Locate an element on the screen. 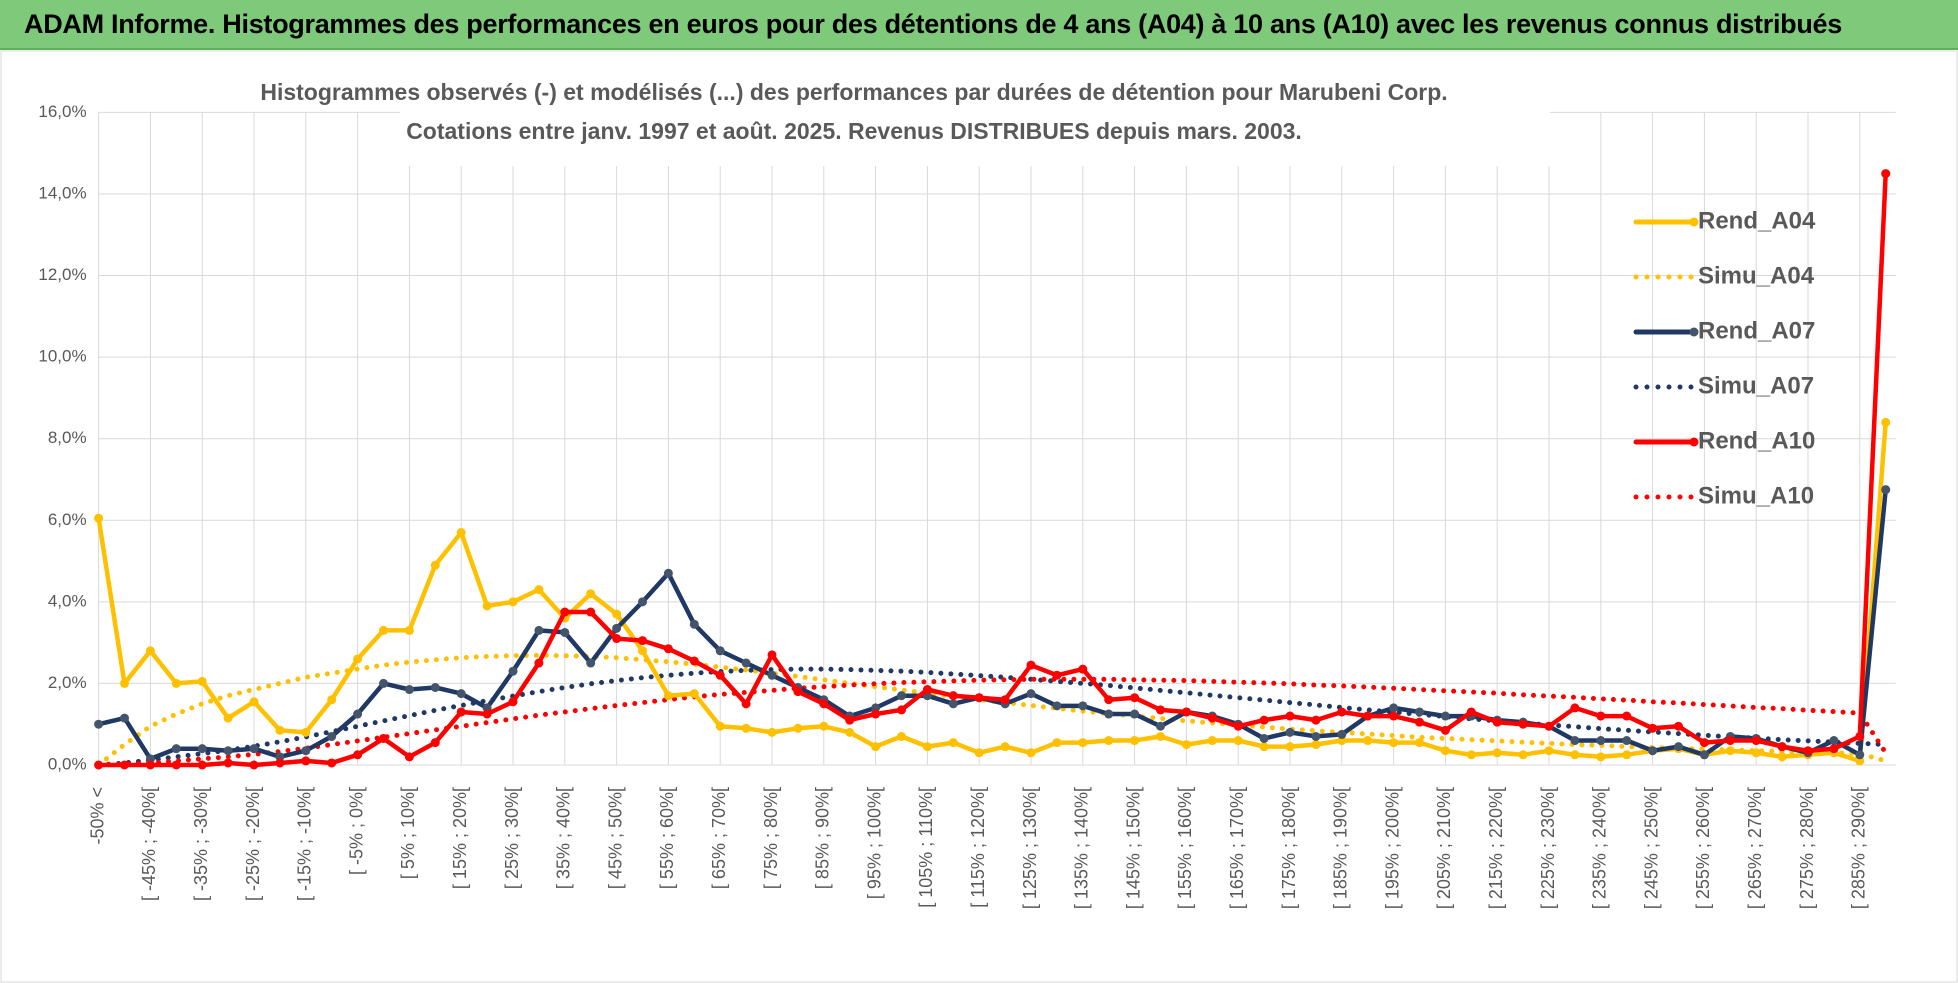 The width and height of the screenshot is (1958, 983). legend-label: Simu_A10 is located at coordinates (1756, 495).